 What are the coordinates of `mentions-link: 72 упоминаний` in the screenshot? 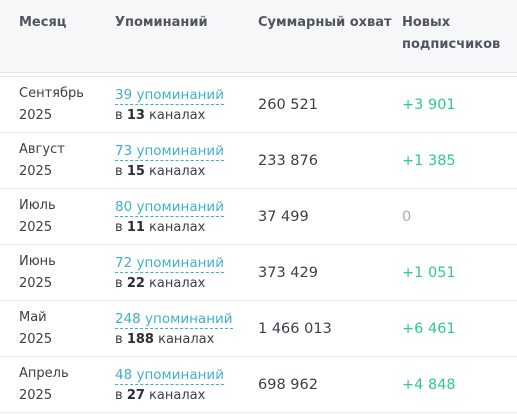 It's located at (169, 263).